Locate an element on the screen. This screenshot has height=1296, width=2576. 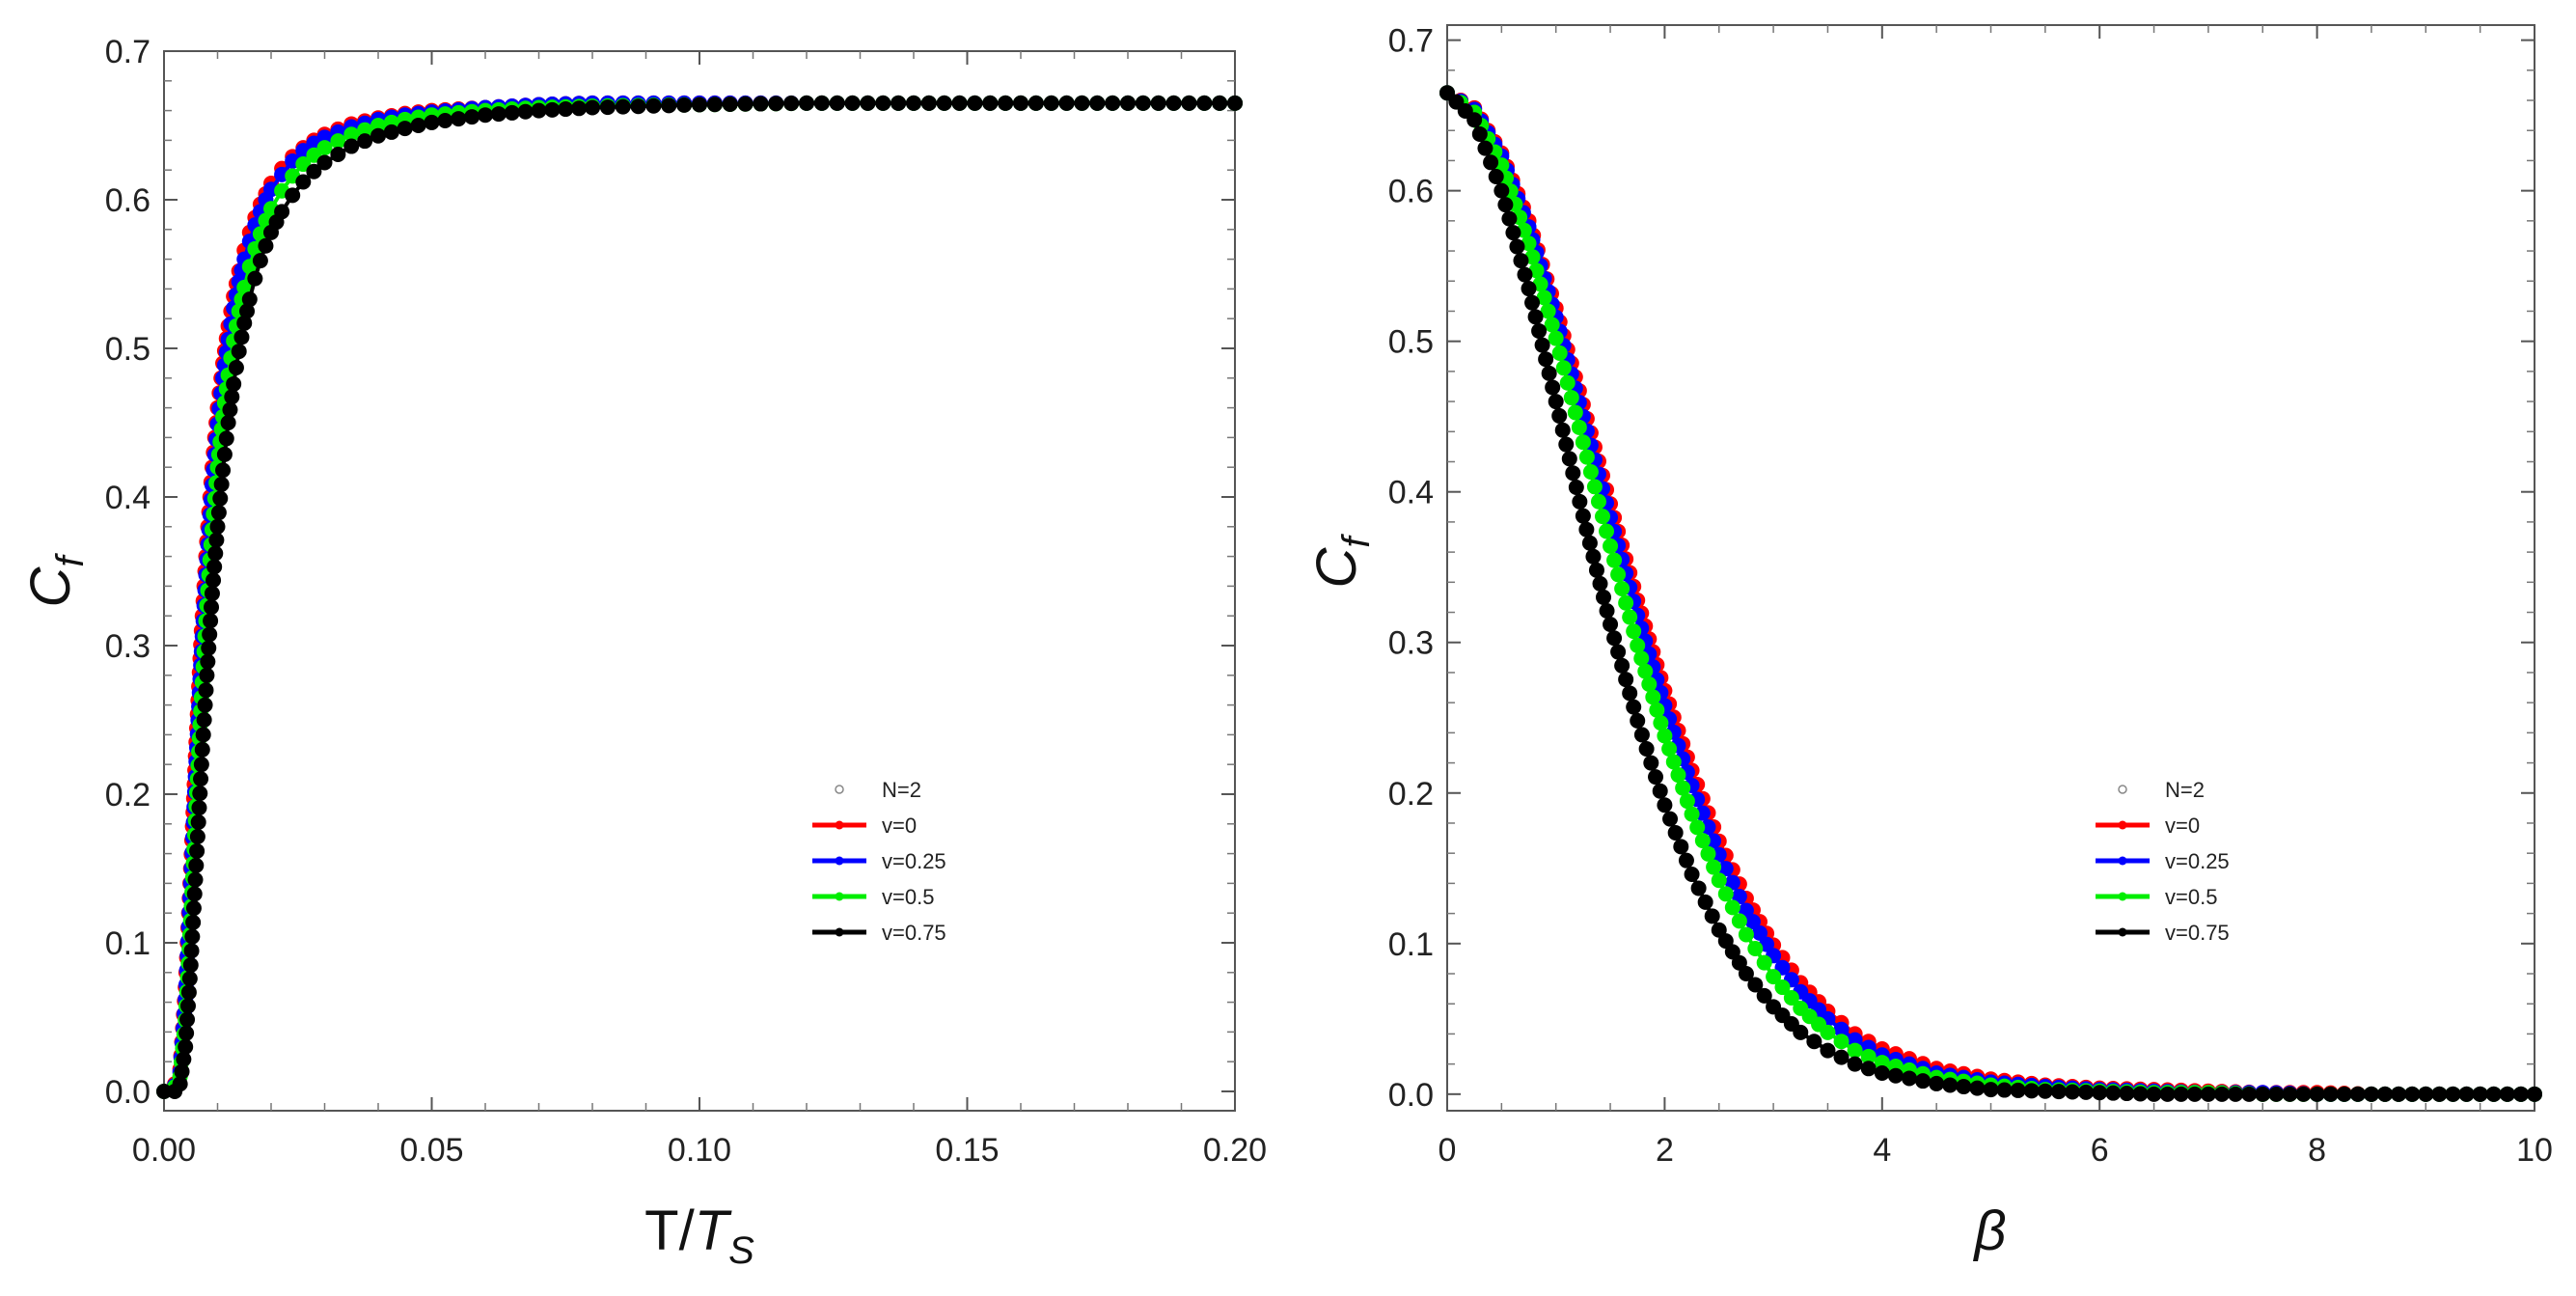
left-y-tick-label: 0.2 is located at coordinates (128, 795).